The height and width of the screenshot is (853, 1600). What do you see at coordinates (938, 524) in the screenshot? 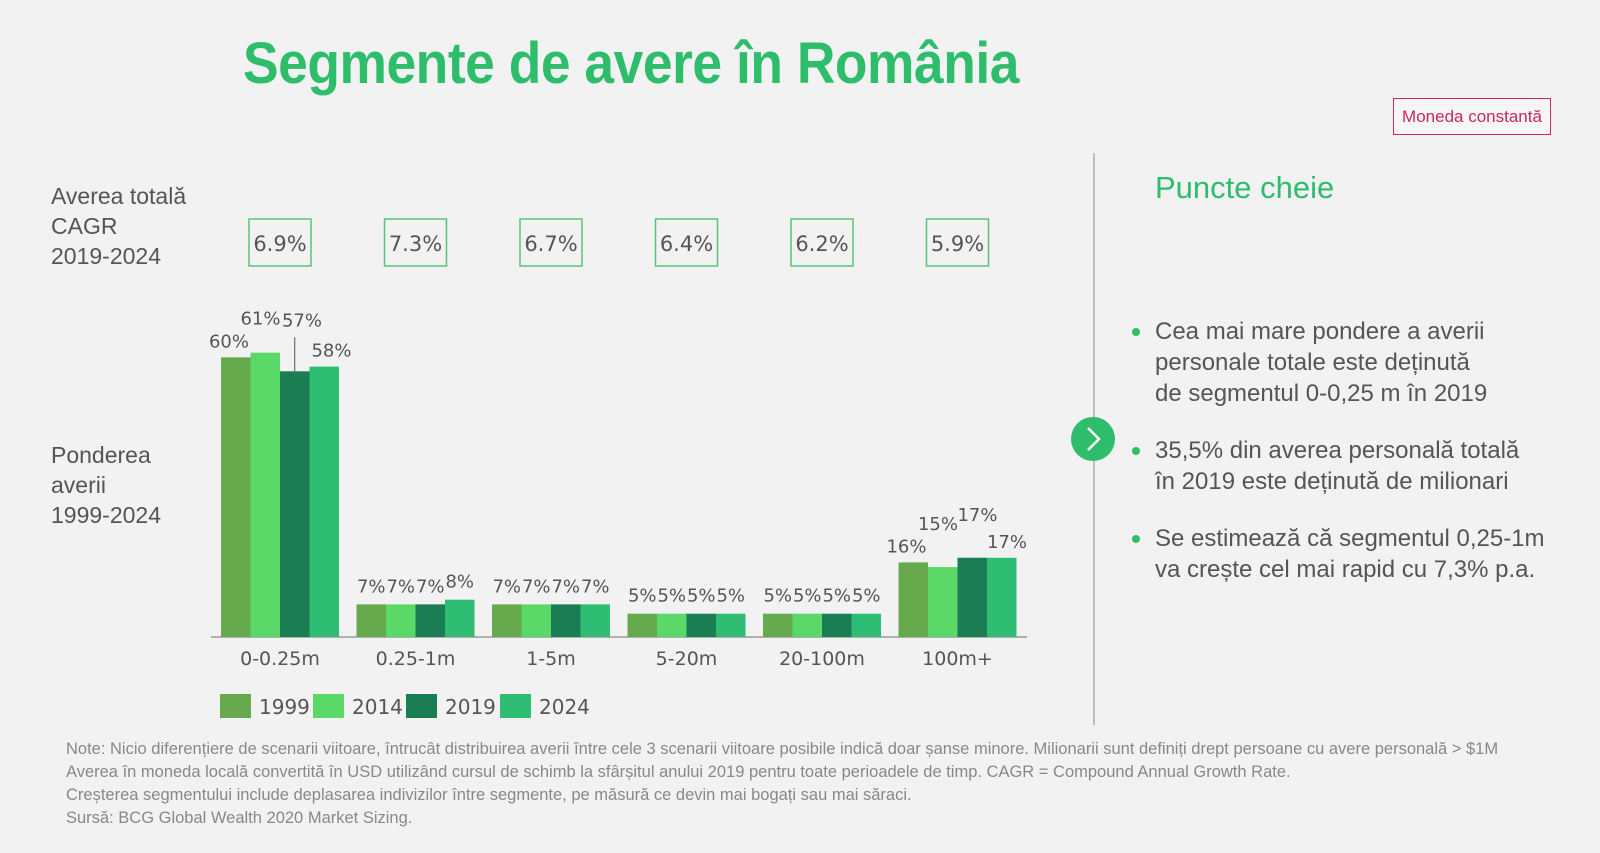
I see `data-label: 15%` at bounding box center [938, 524].